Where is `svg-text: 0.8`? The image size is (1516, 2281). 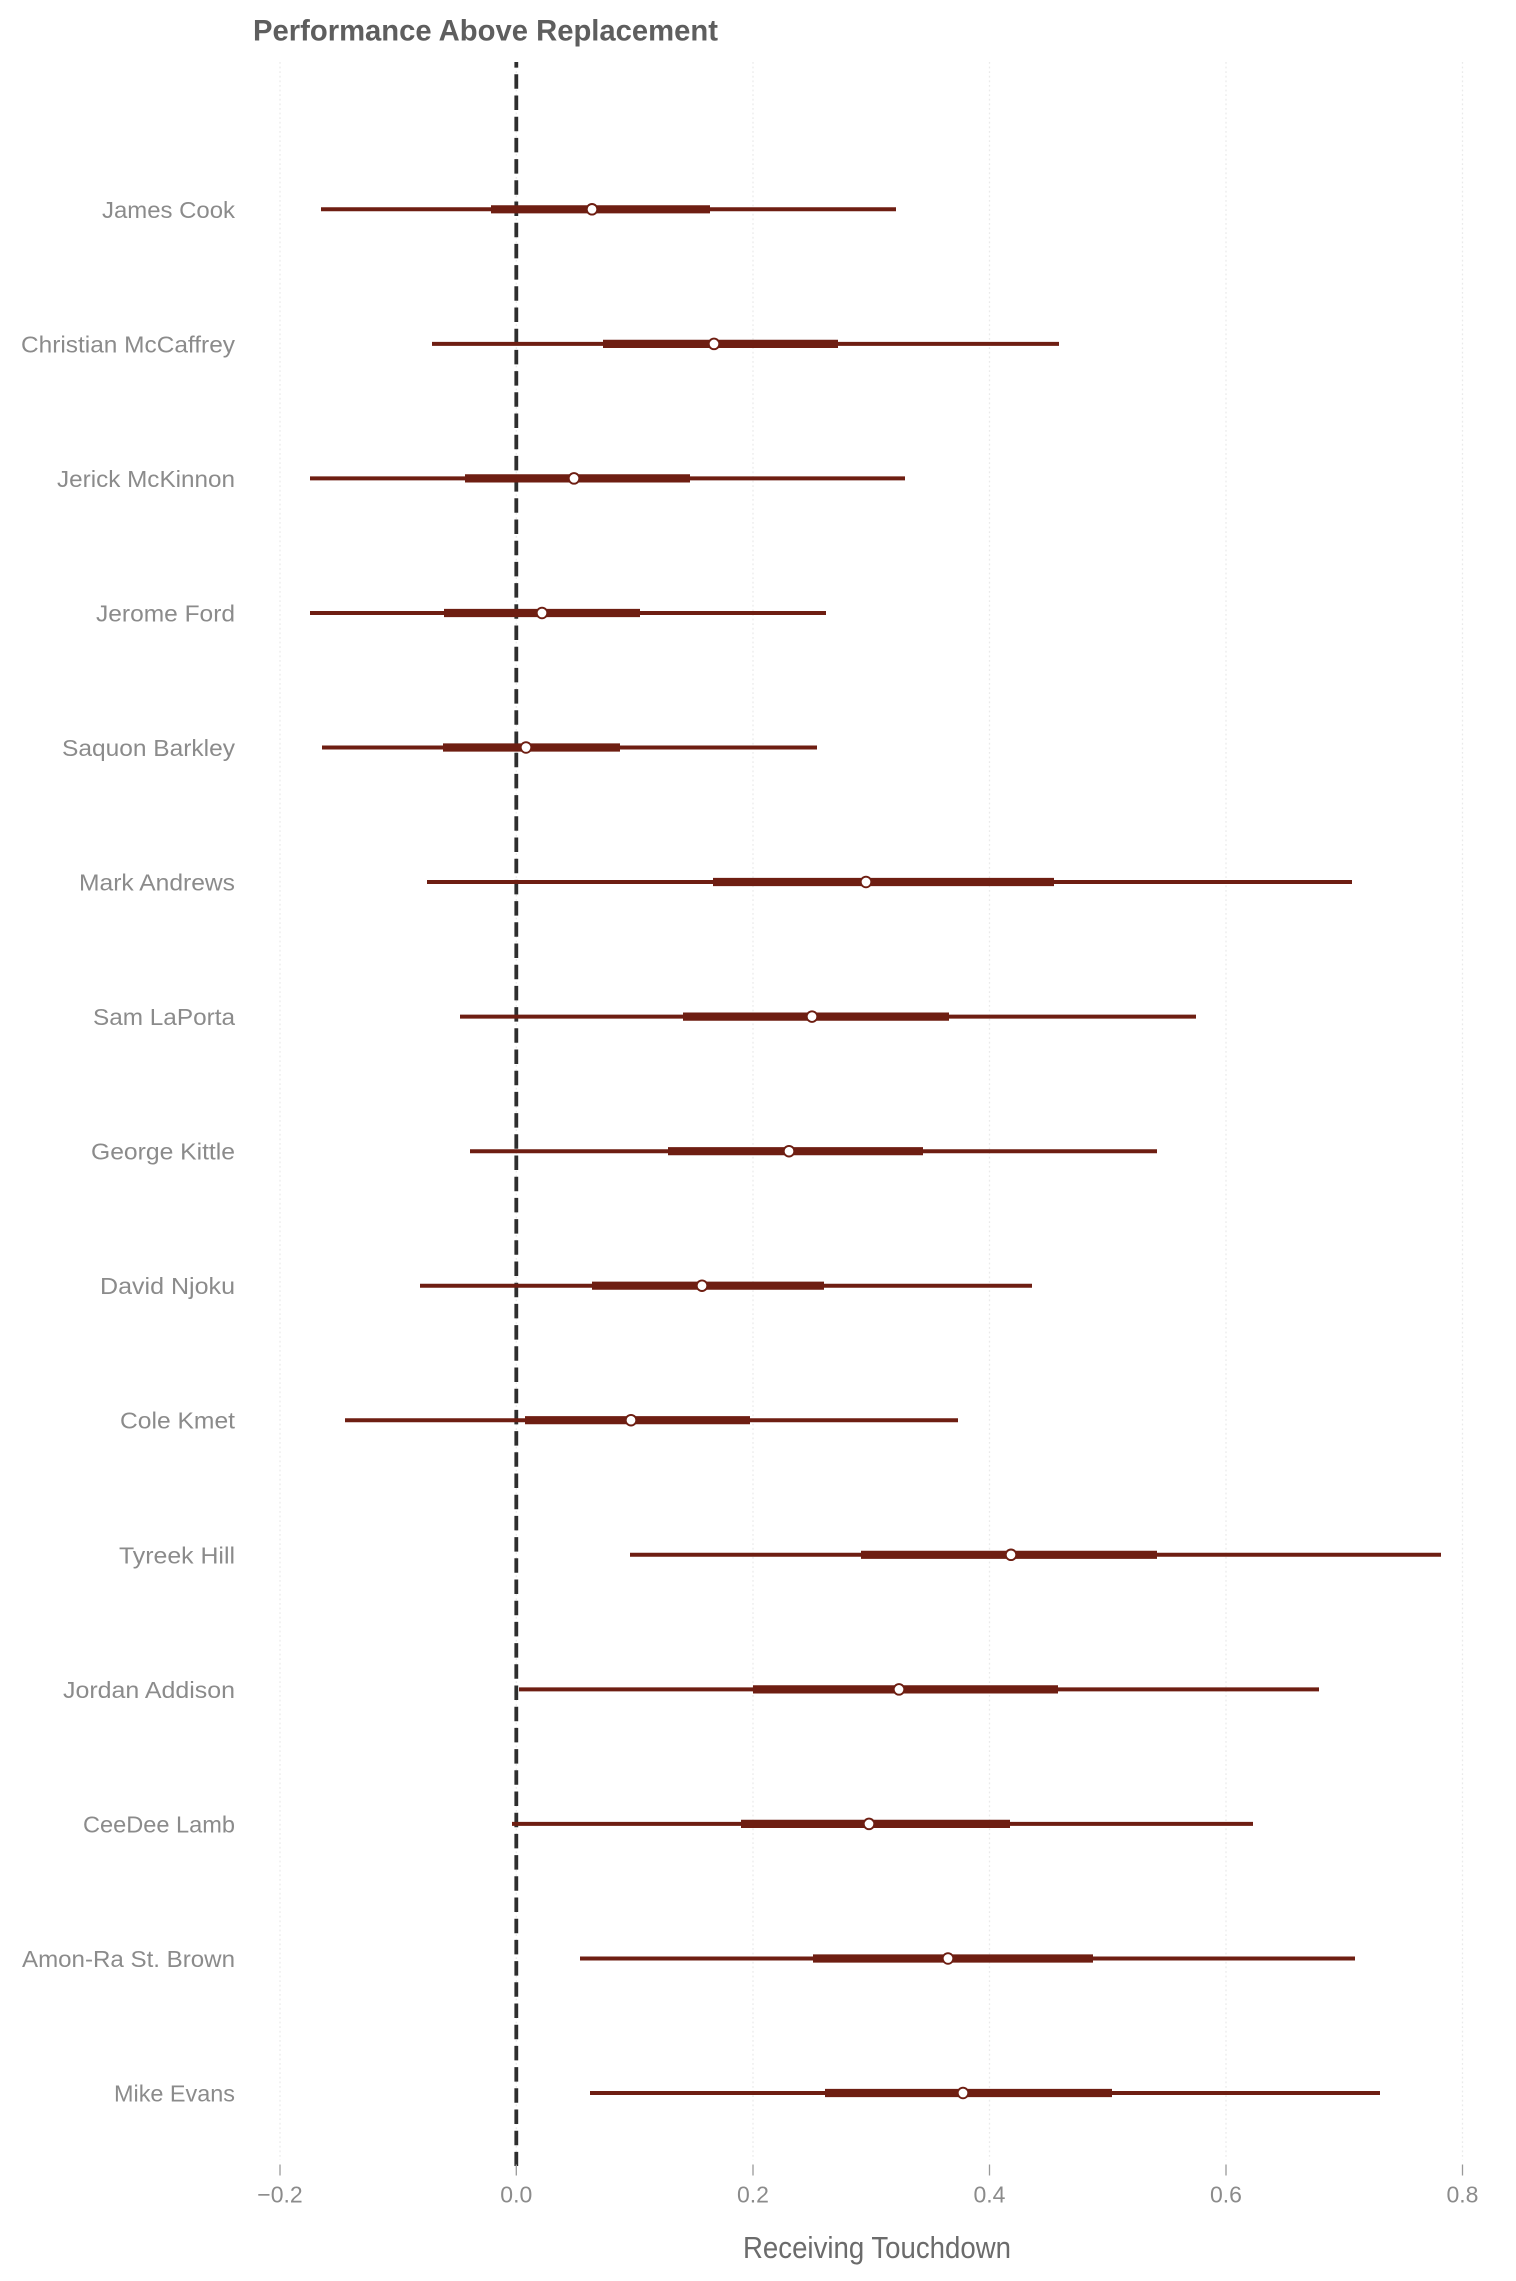
svg-text: 0.8 is located at coordinates (1463, 2195).